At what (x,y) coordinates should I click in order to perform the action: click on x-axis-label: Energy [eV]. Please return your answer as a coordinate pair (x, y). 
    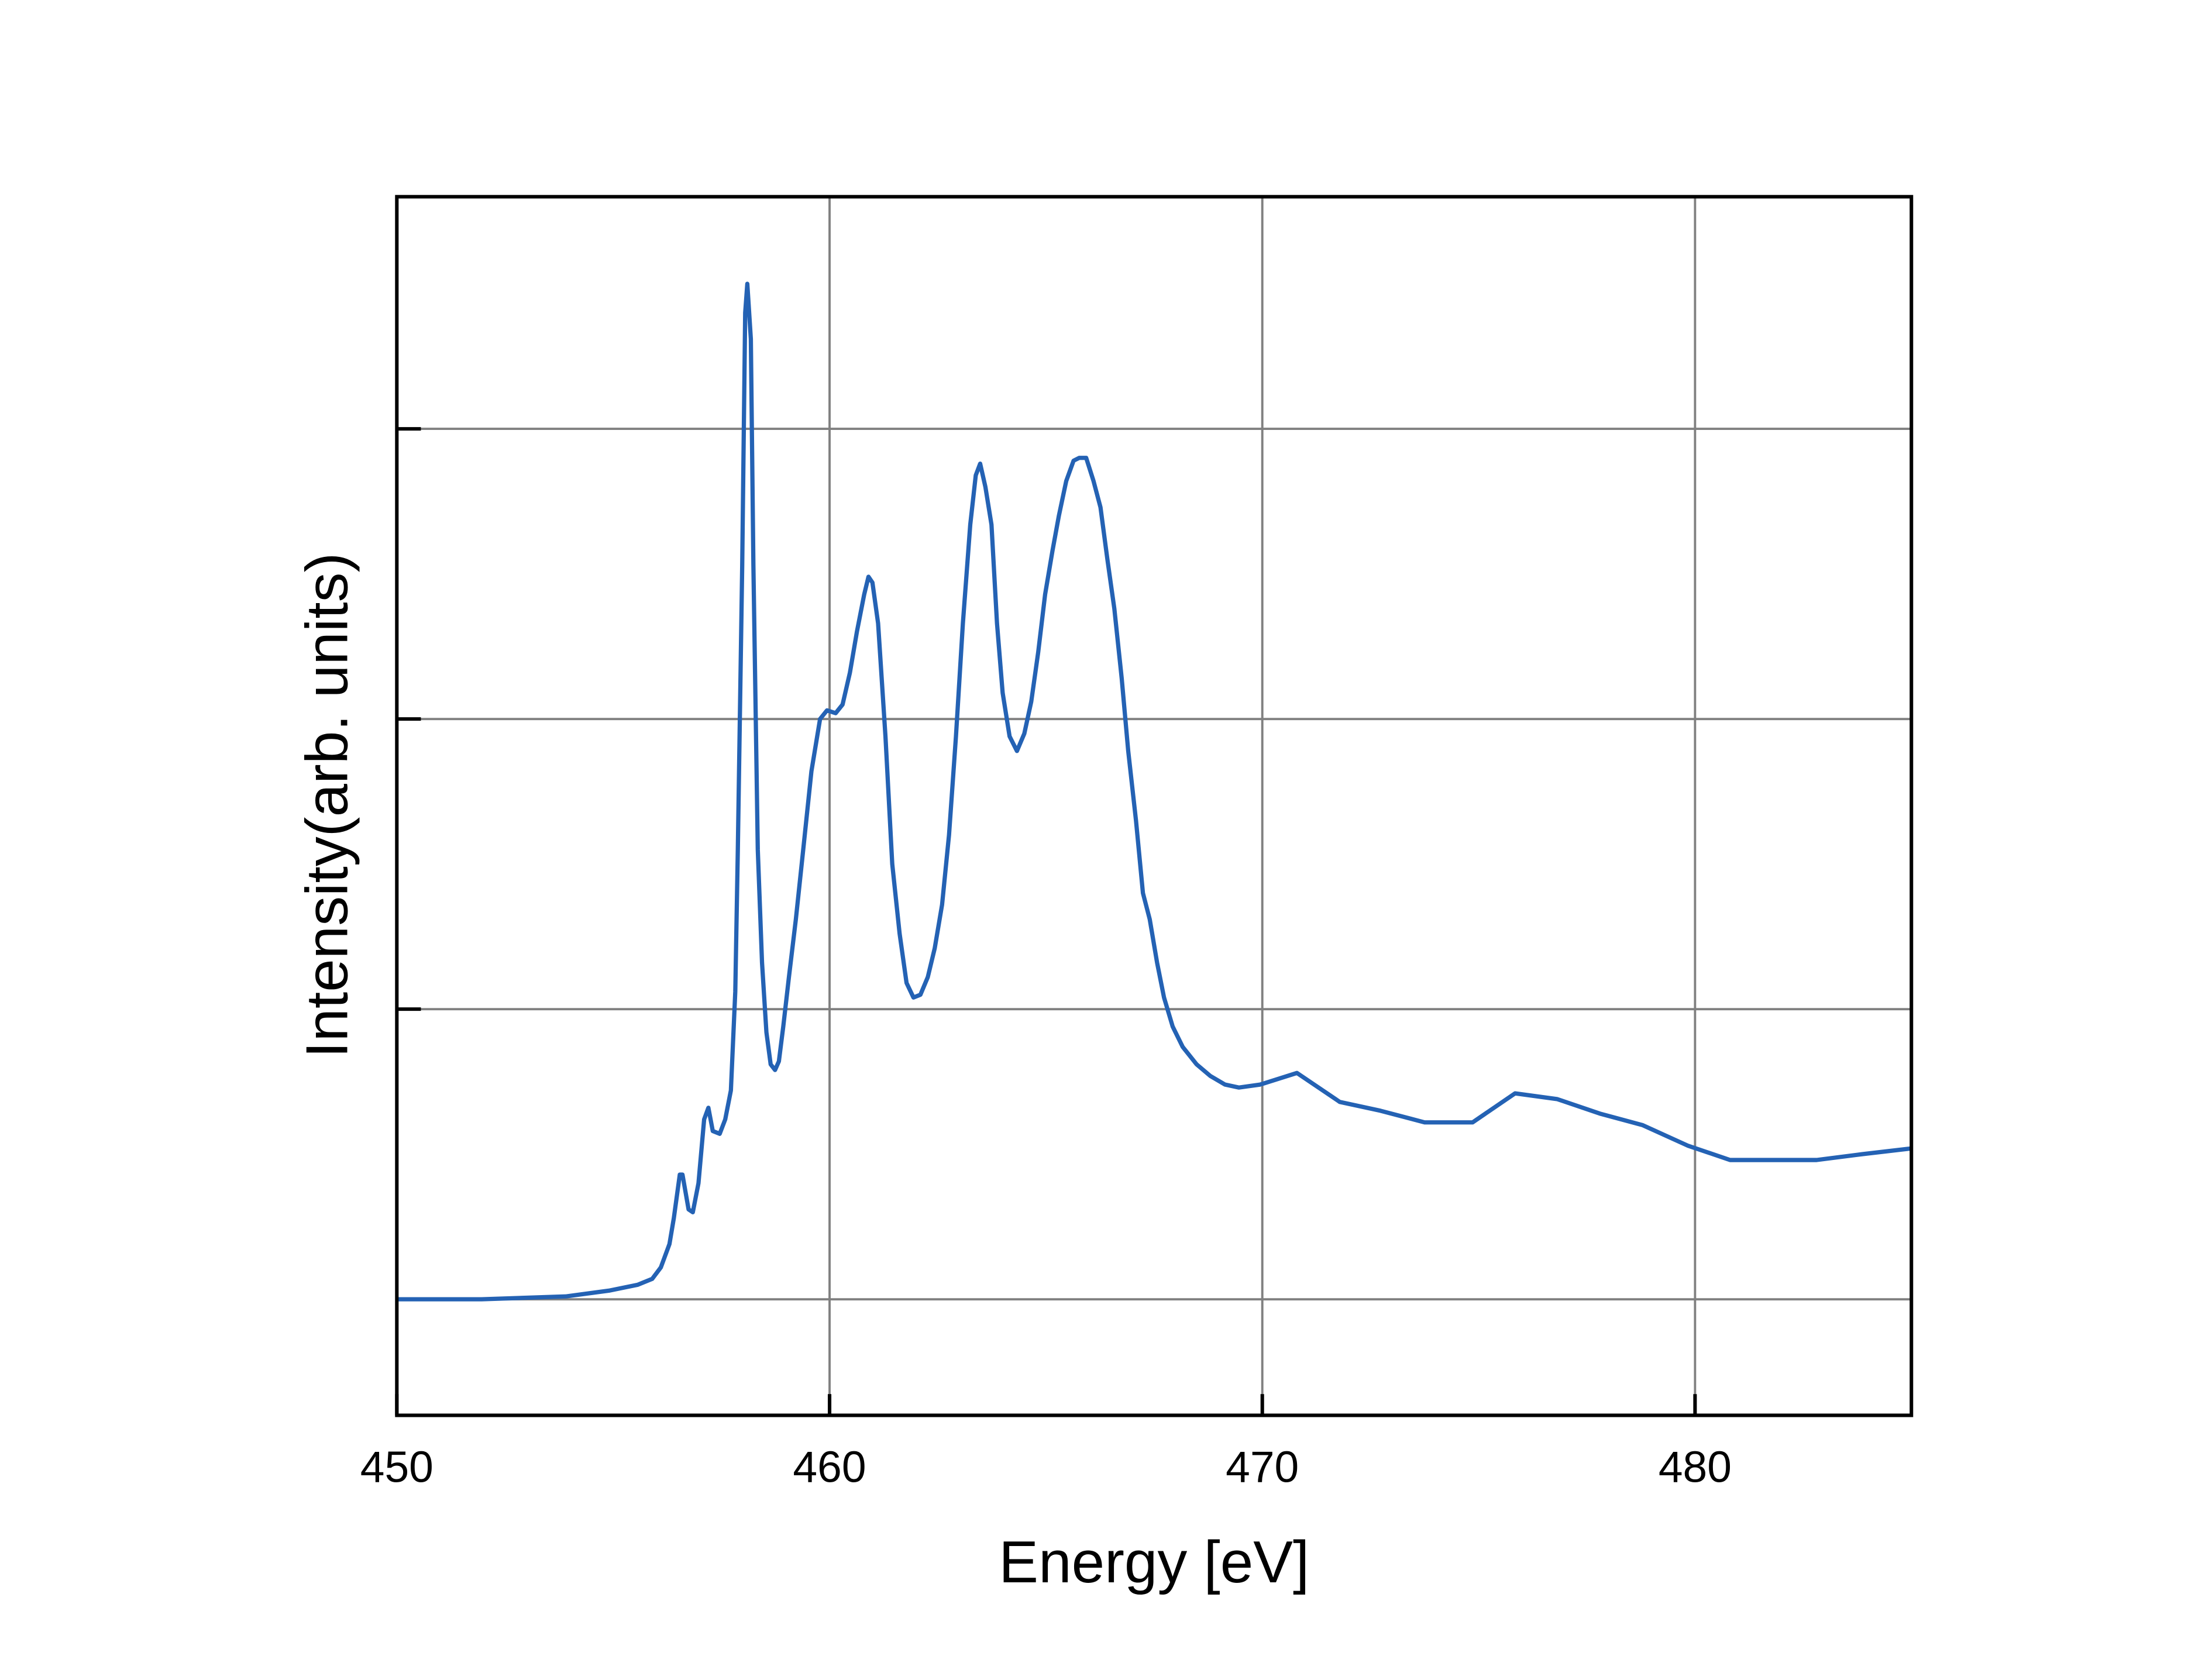
    Looking at the image, I should click on (1154, 1561).